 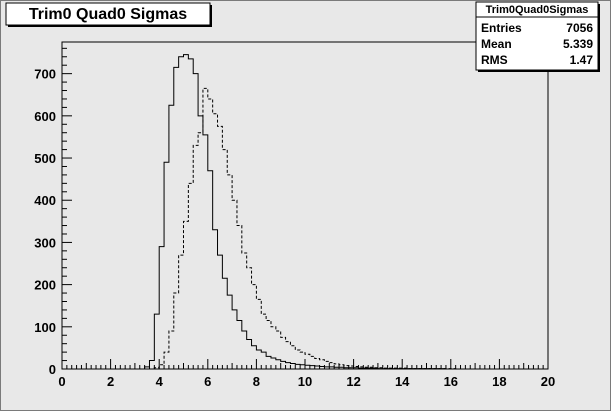 I want to click on x-axis: 0 2 4 6 8 10 12 14 16 18 20, so click(x=306, y=374).